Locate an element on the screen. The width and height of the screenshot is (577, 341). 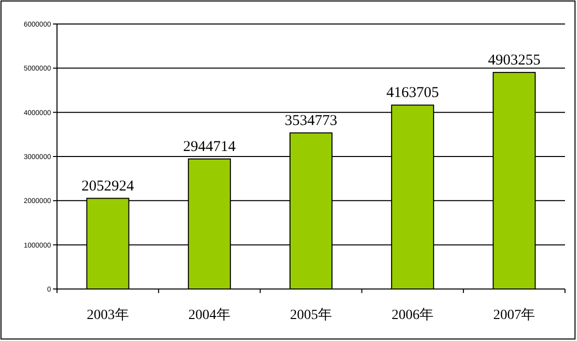
x-tick-label: 2007年 is located at coordinates (514, 315).